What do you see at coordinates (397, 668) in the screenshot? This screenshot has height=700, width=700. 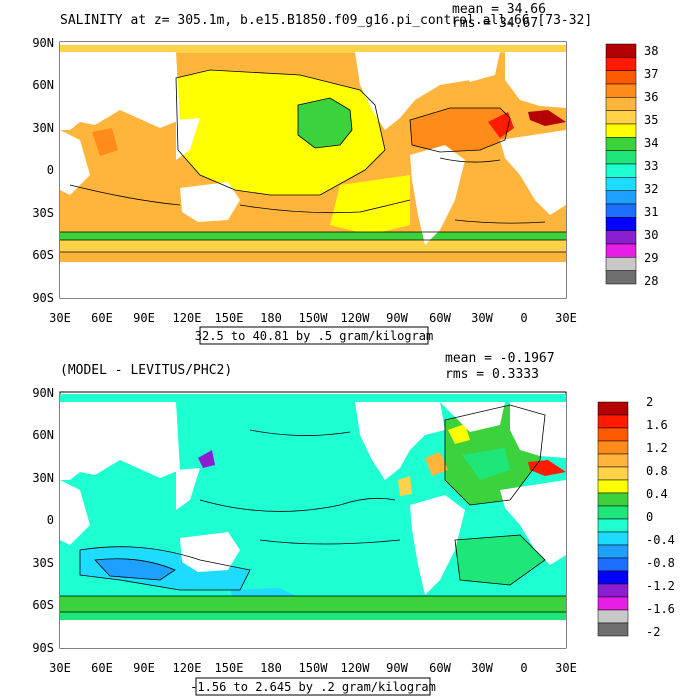 I see `lon-tick-label: 90W` at bounding box center [397, 668].